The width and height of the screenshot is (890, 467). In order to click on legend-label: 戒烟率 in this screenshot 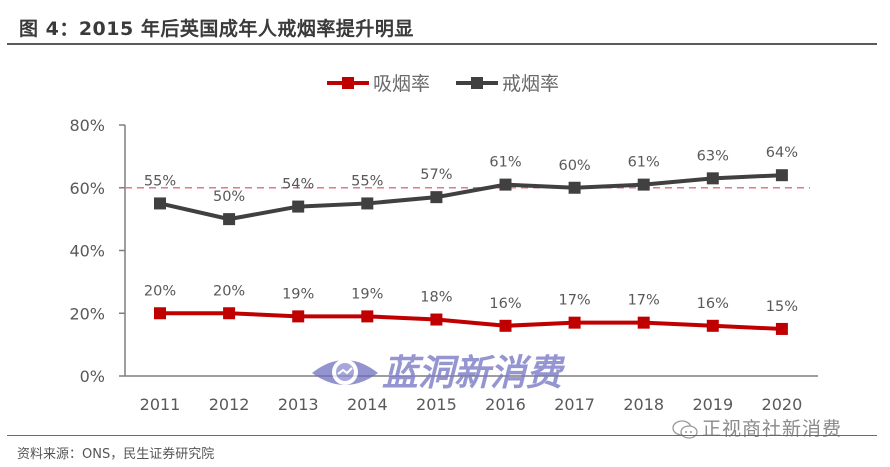, I will do `click(530, 84)`.